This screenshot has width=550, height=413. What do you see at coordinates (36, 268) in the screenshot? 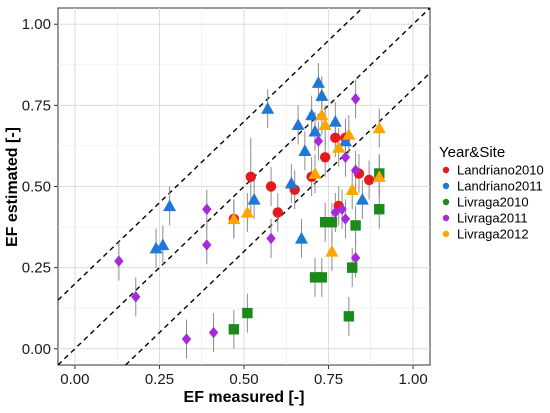
I see `y-tick-label: 0.25` at bounding box center [36, 268].